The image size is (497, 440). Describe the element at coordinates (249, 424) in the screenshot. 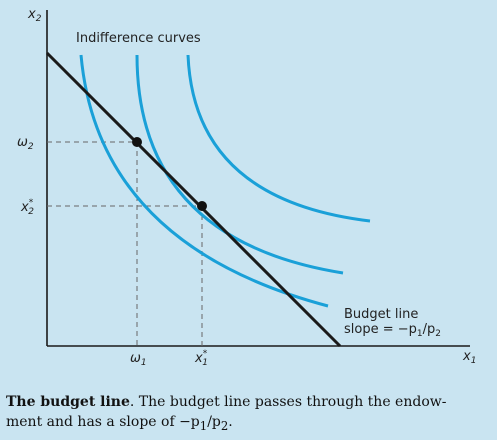

I see `caption-line-2: ment and has a slope of −p1/p2.` at that location.